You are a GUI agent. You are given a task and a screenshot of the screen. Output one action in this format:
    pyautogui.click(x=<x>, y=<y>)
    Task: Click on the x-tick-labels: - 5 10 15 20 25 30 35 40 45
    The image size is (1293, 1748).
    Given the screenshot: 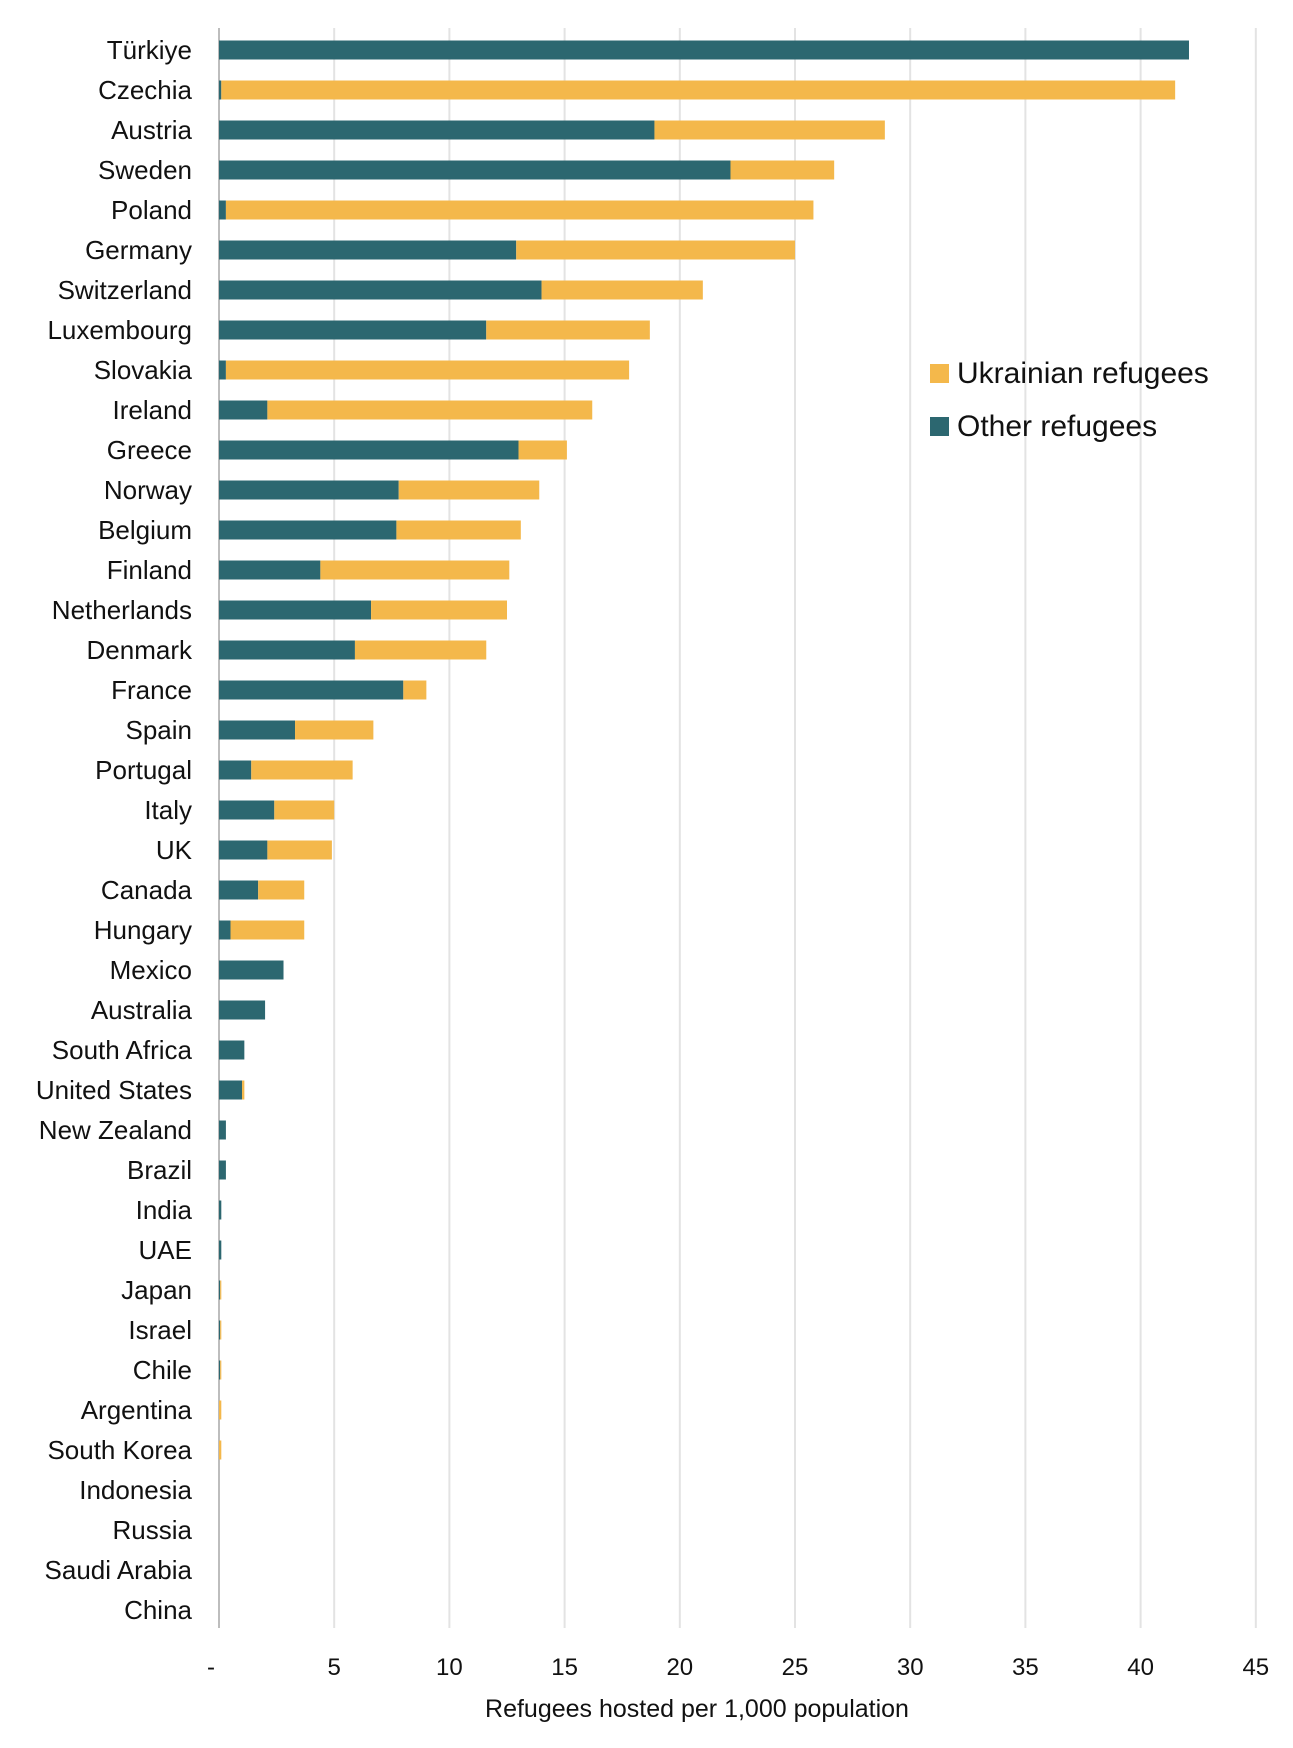 What is the action you would take?
    pyautogui.click(x=738, y=1667)
    